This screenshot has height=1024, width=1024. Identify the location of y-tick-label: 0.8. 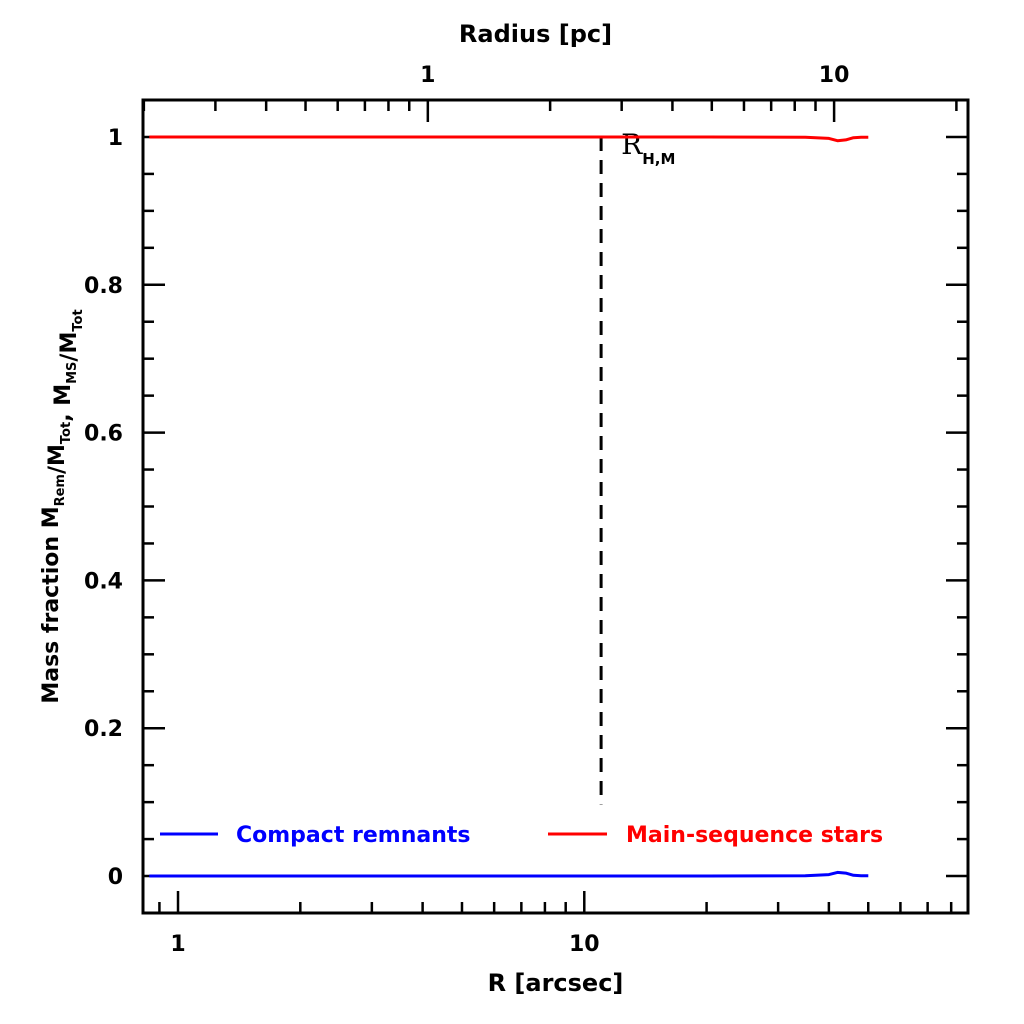
(103, 286).